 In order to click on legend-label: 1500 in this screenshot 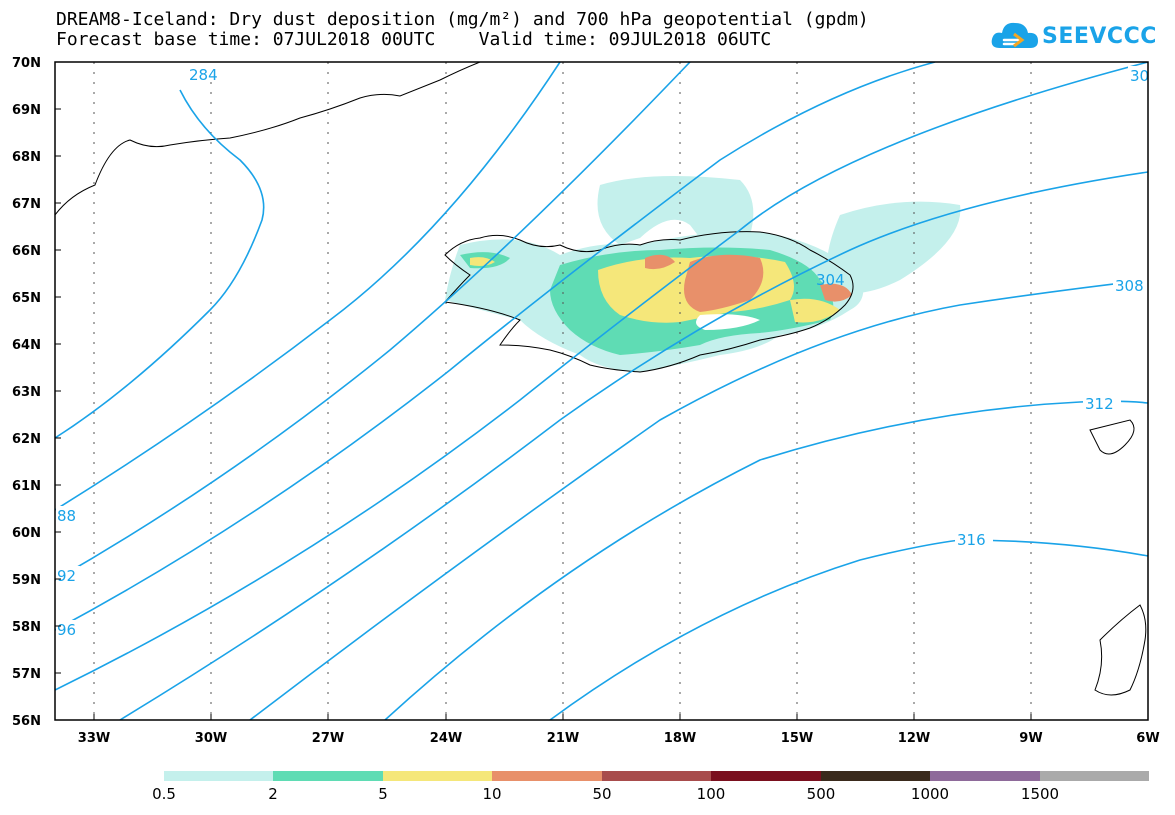, I will do `click(1040, 794)`.